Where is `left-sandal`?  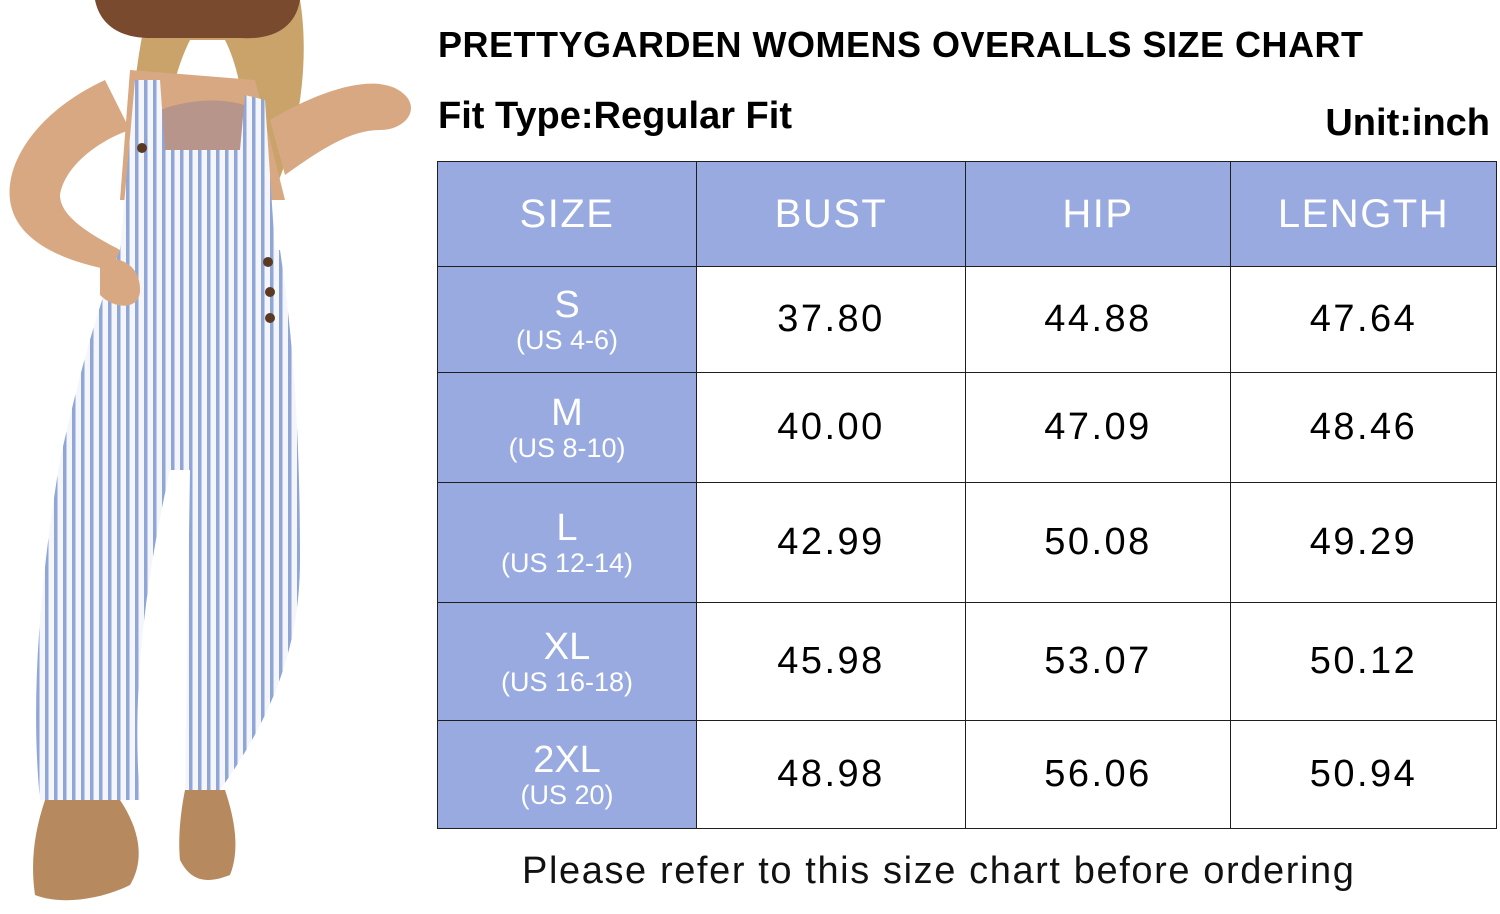 left-sandal is located at coordinates (86, 850).